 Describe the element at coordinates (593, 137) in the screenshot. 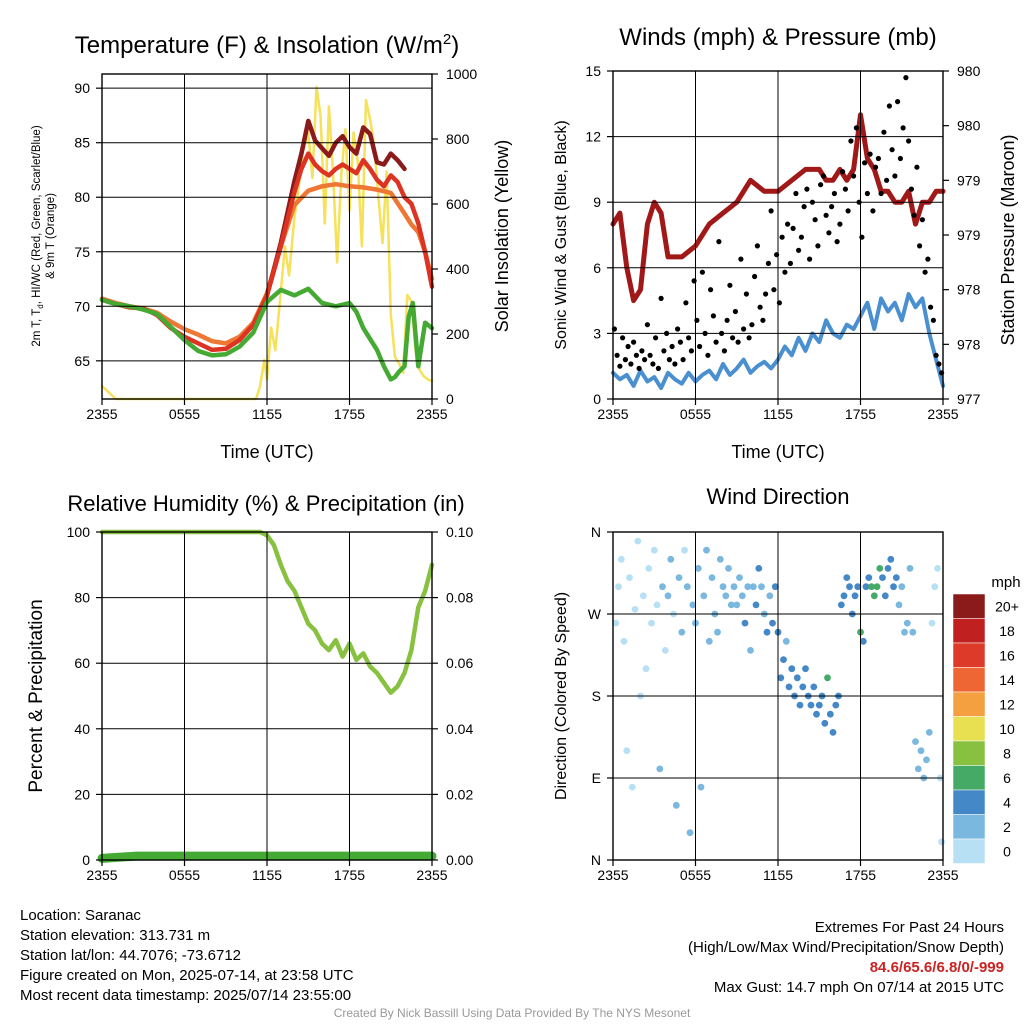

I see `winds-tick-label-y: 12` at that location.